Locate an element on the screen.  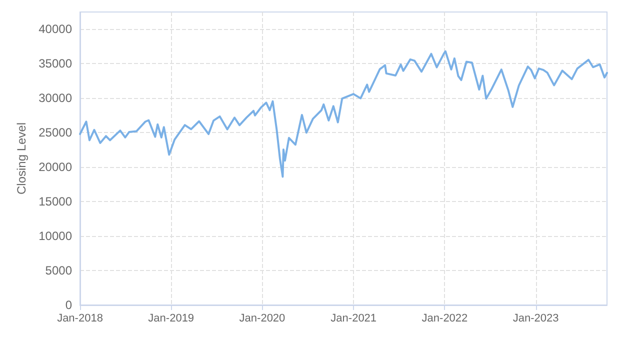
y-tick-label: 25000 is located at coordinates (55, 133).